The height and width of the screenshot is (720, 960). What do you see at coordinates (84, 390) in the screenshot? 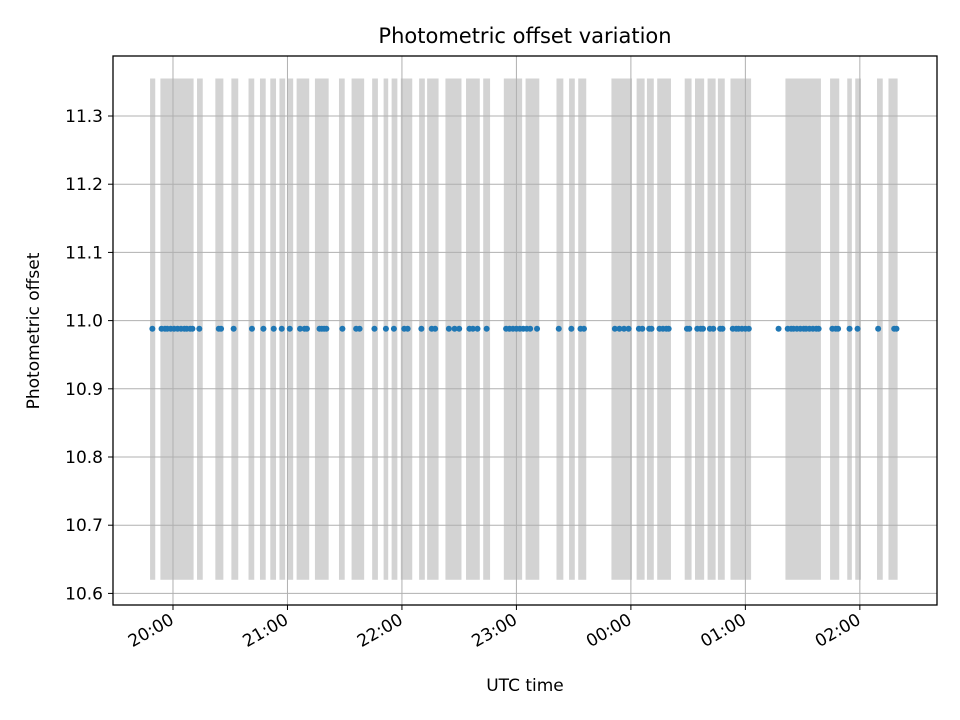
I see `y-tick-label-3: 10.9` at bounding box center [84, 390].